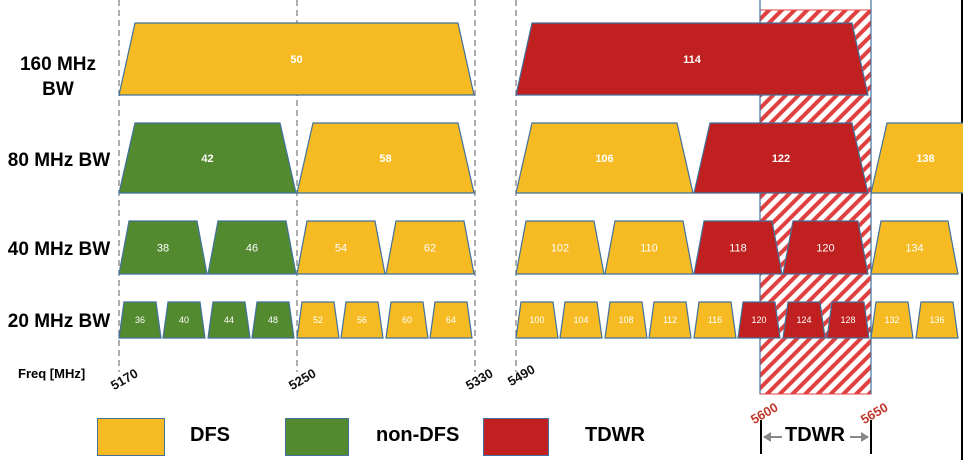 This screenshot has height=460, width=963. I want to click on channel-label-bw20-48: 48, so click(273, 320).